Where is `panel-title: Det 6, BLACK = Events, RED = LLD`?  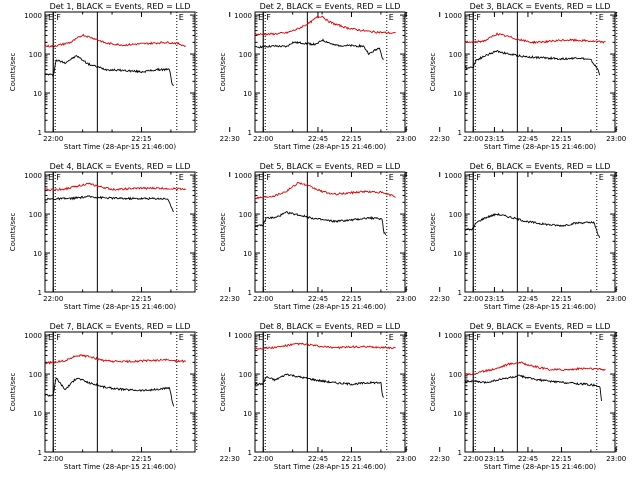
panel-title: Det 6, BLACK = Events, RED = LLD is located at coordinates (540, 166).